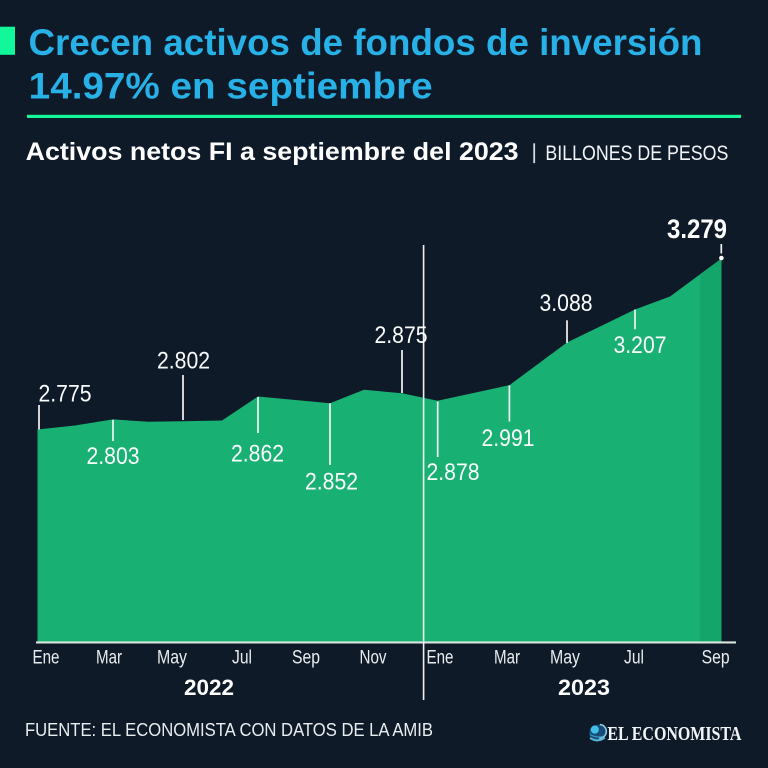  I want to click on svg-text: 2.775, so click(65, 393).